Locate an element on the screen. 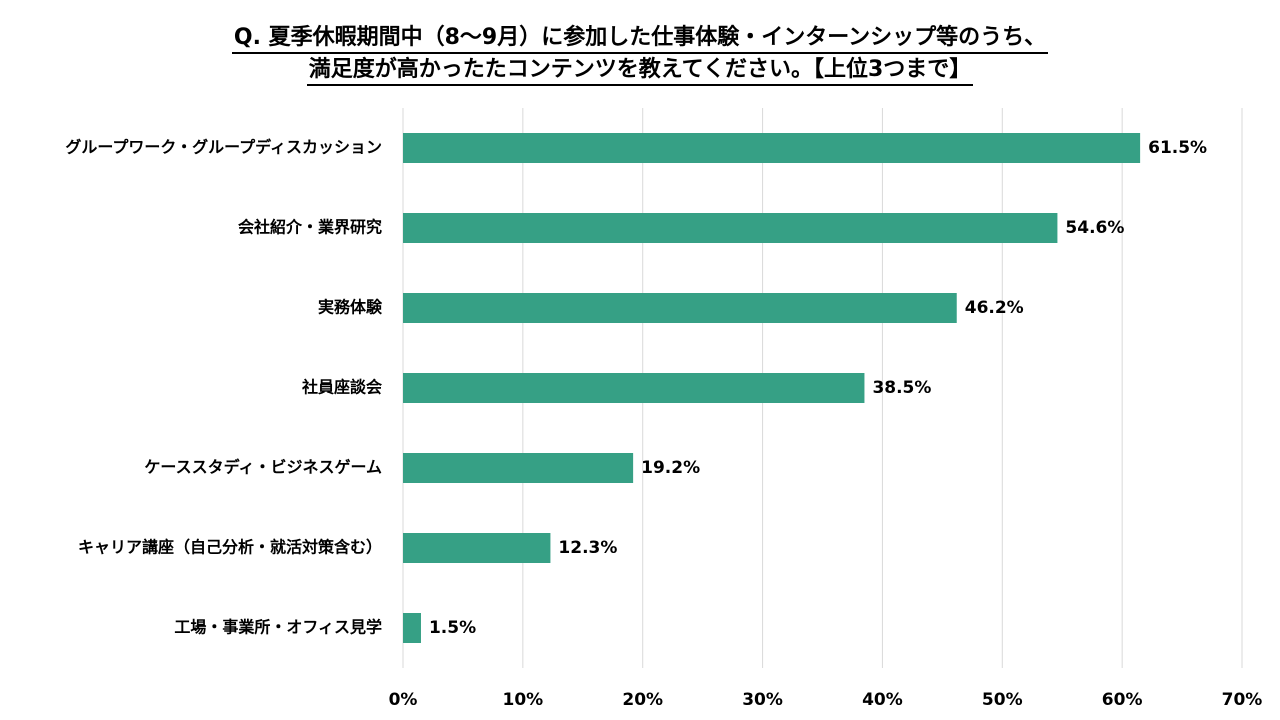 This screenshot has width=1280, height=720. value-label: 1.5% is located at coordinates (452, 628).